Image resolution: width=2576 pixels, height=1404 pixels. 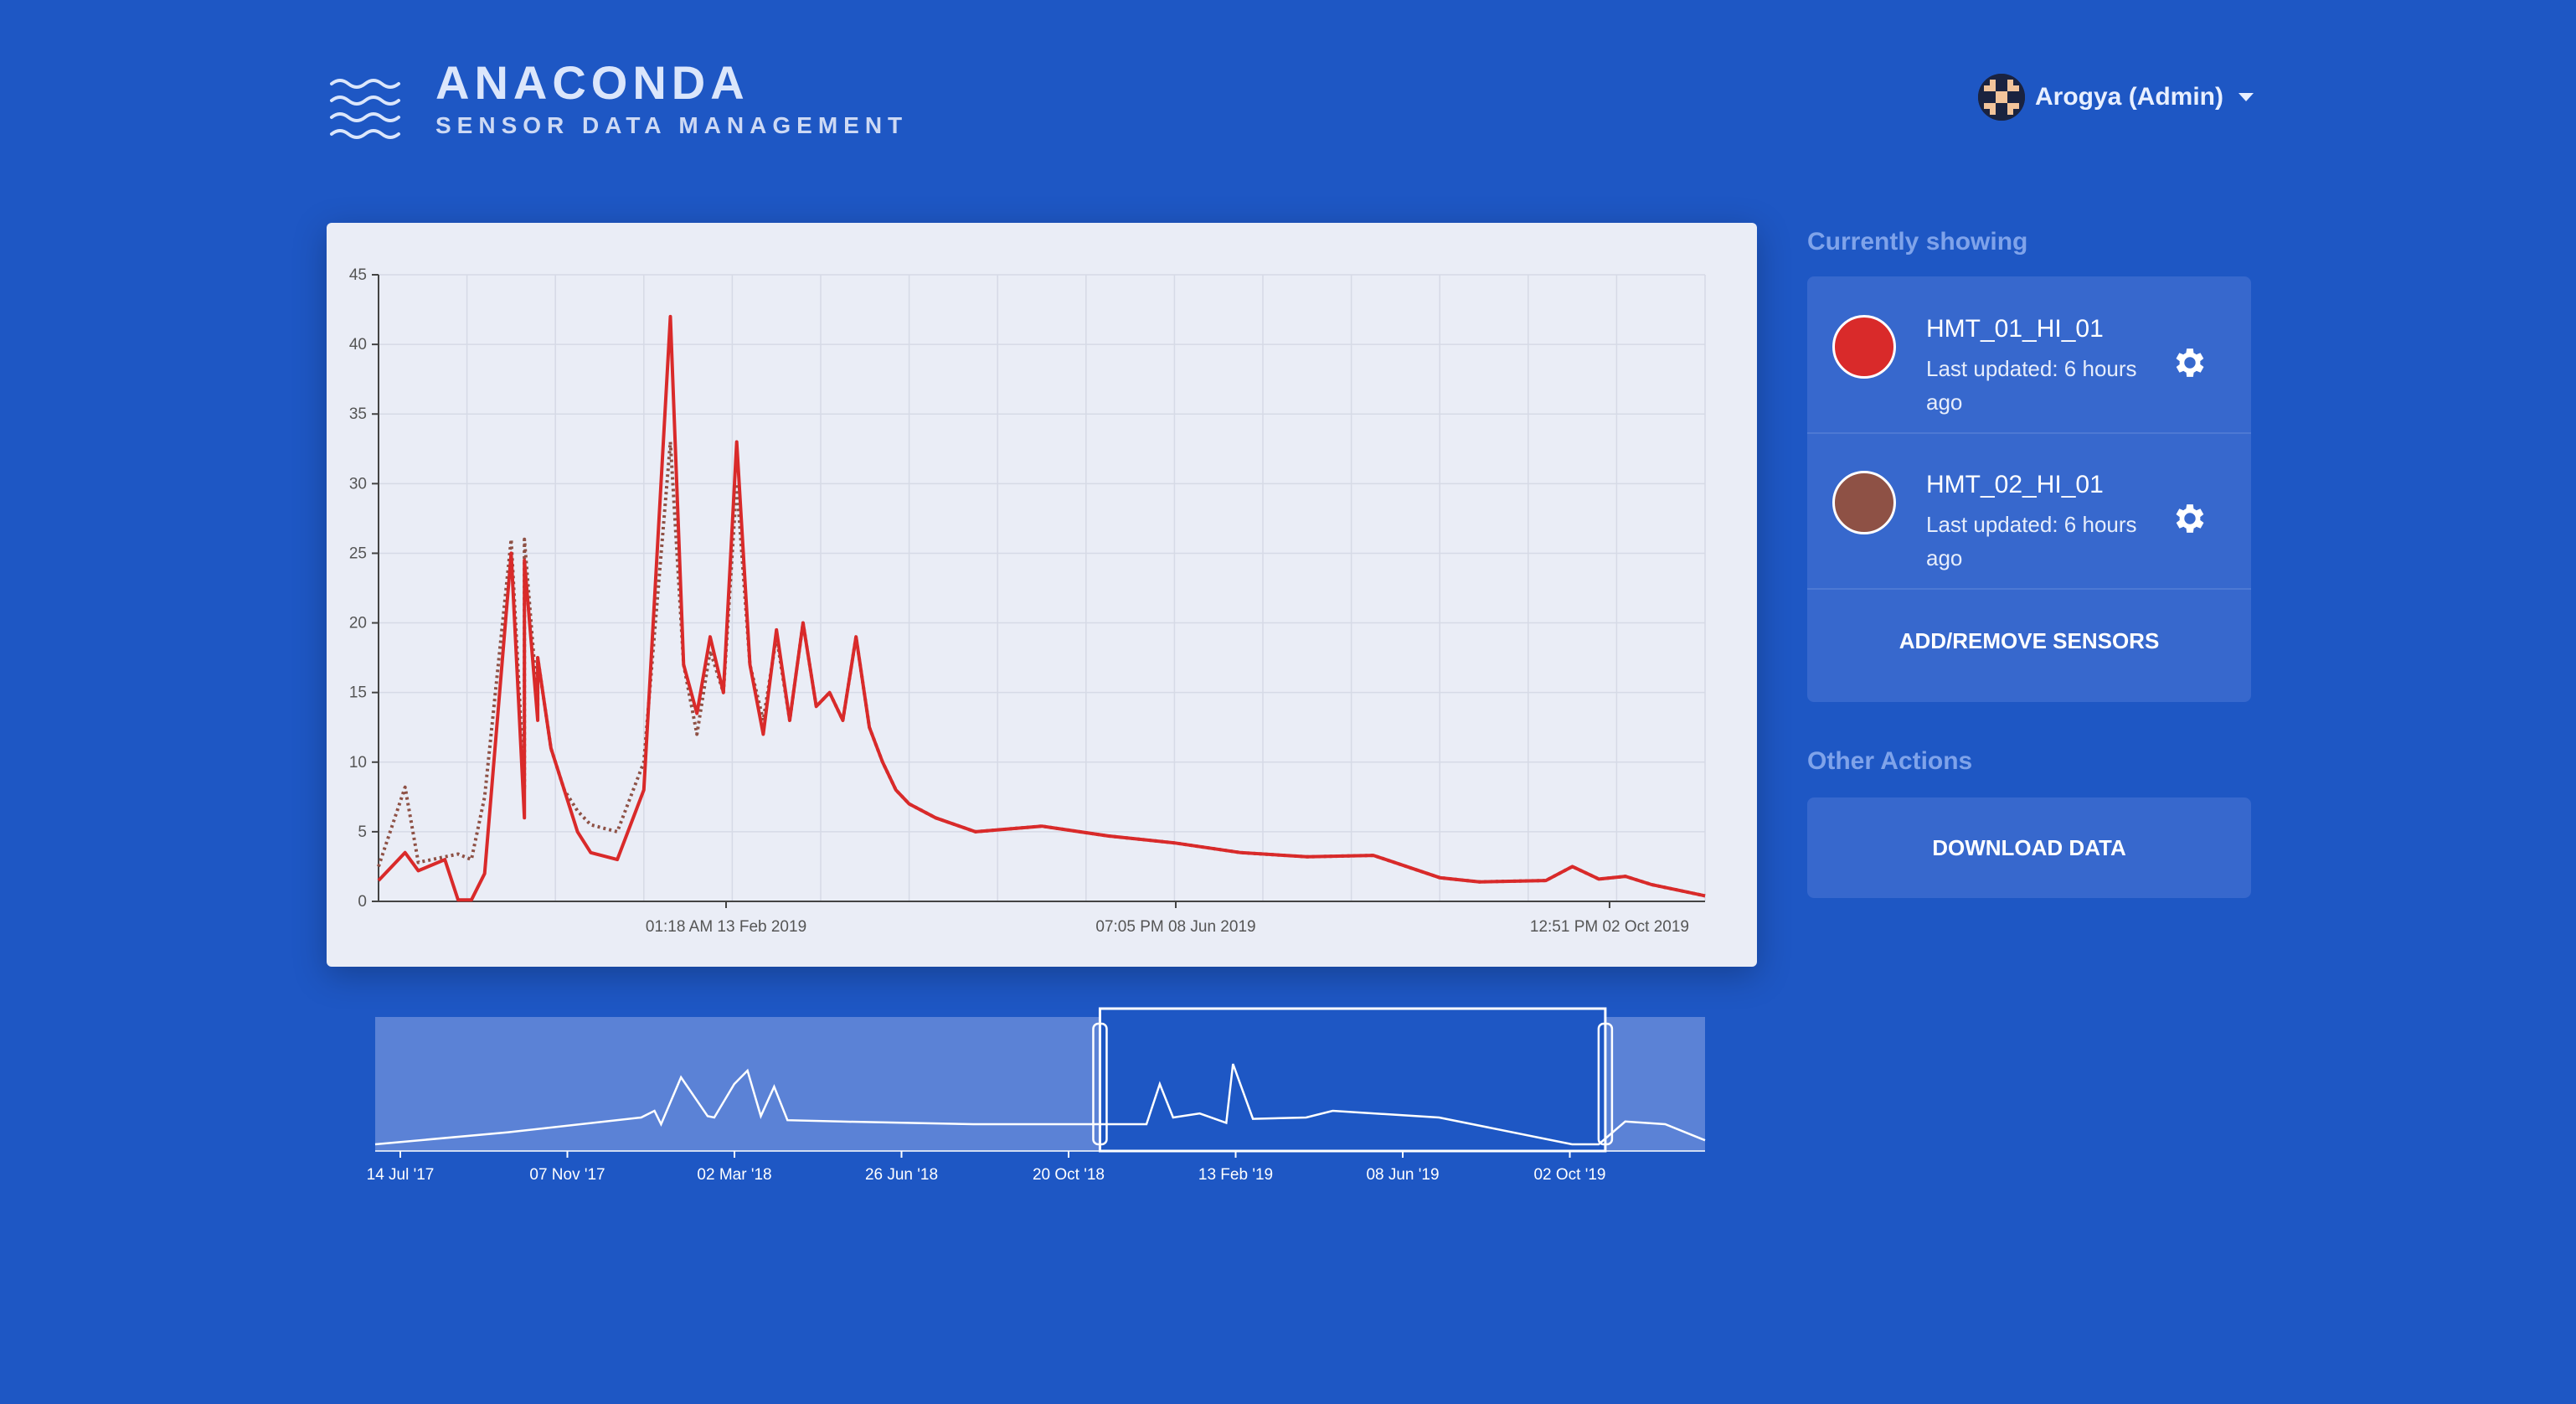 I want to click on navigator-tick-label: 26 Jun '18, so click(x=901, y=1175).